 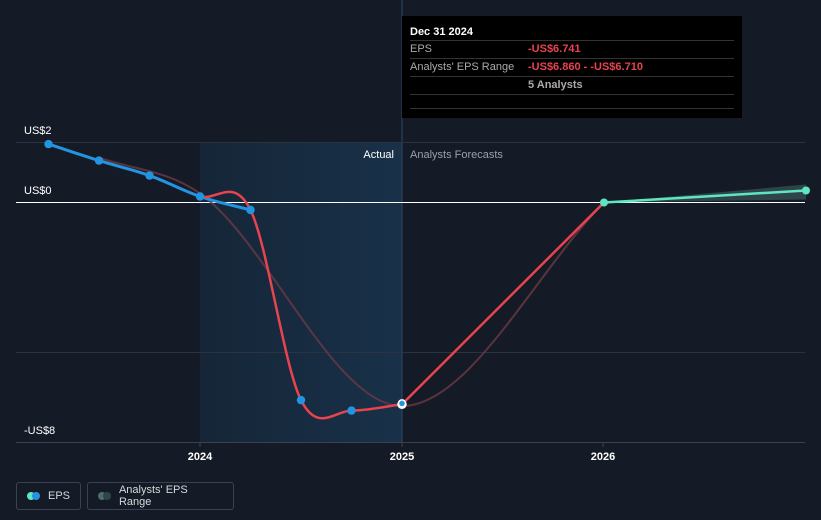 What do you see at coordinates (572, 32) in the screenshot?
I see `tooltip-date: Dec 31 2024` at bounding box center [572, 32].